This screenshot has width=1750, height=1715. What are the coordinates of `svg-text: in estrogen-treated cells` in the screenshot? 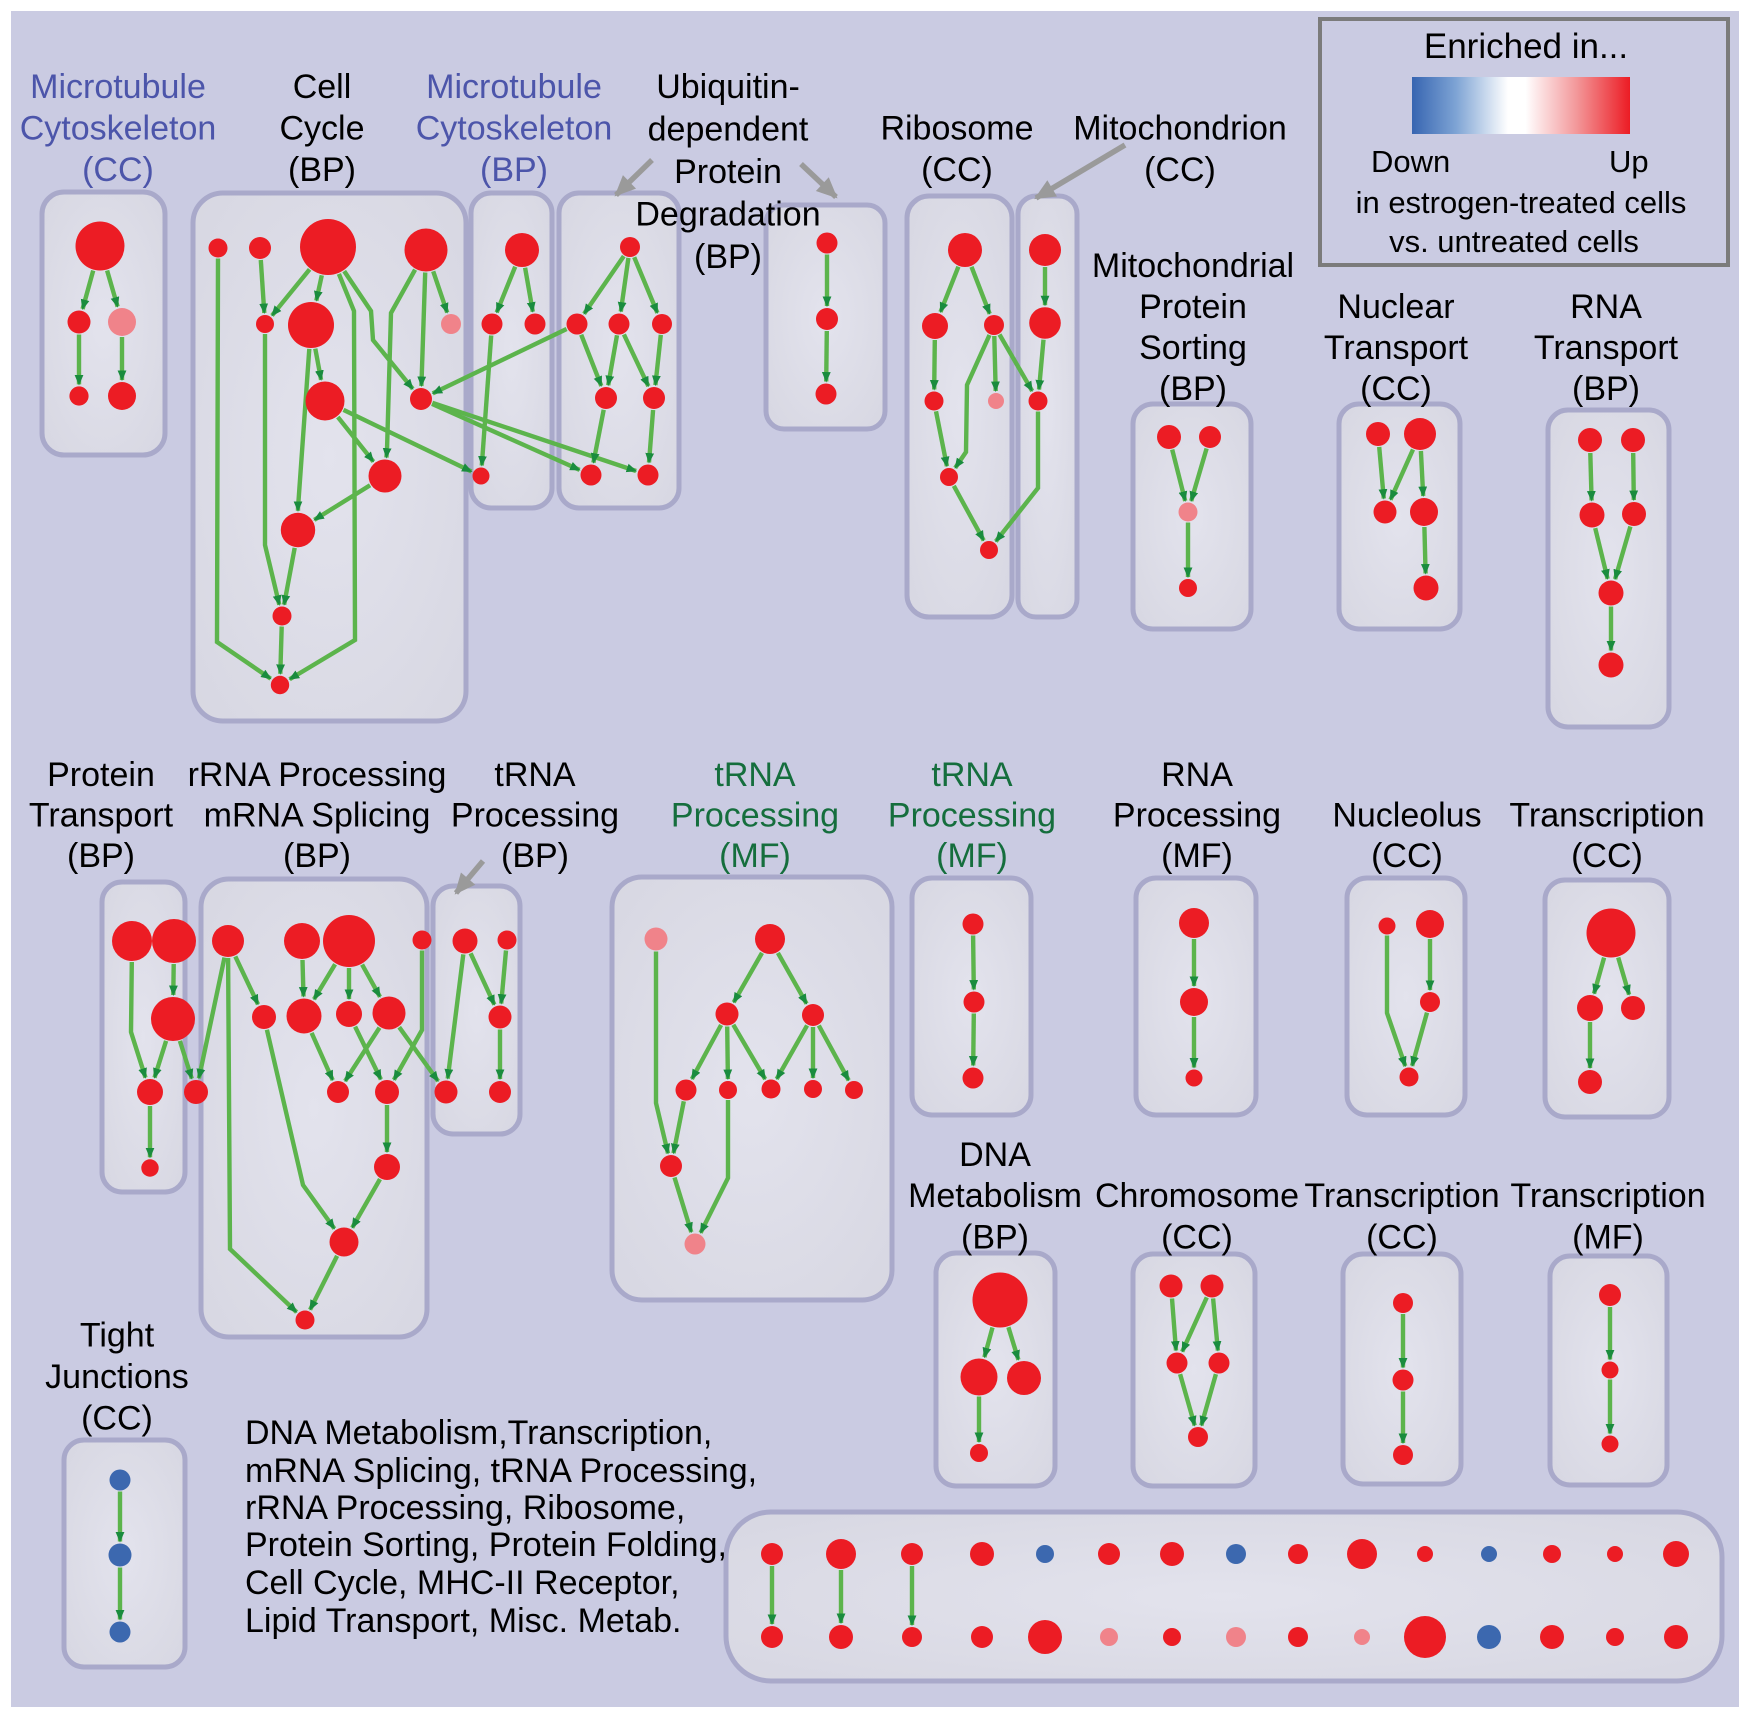 It's located at (1521, 202).